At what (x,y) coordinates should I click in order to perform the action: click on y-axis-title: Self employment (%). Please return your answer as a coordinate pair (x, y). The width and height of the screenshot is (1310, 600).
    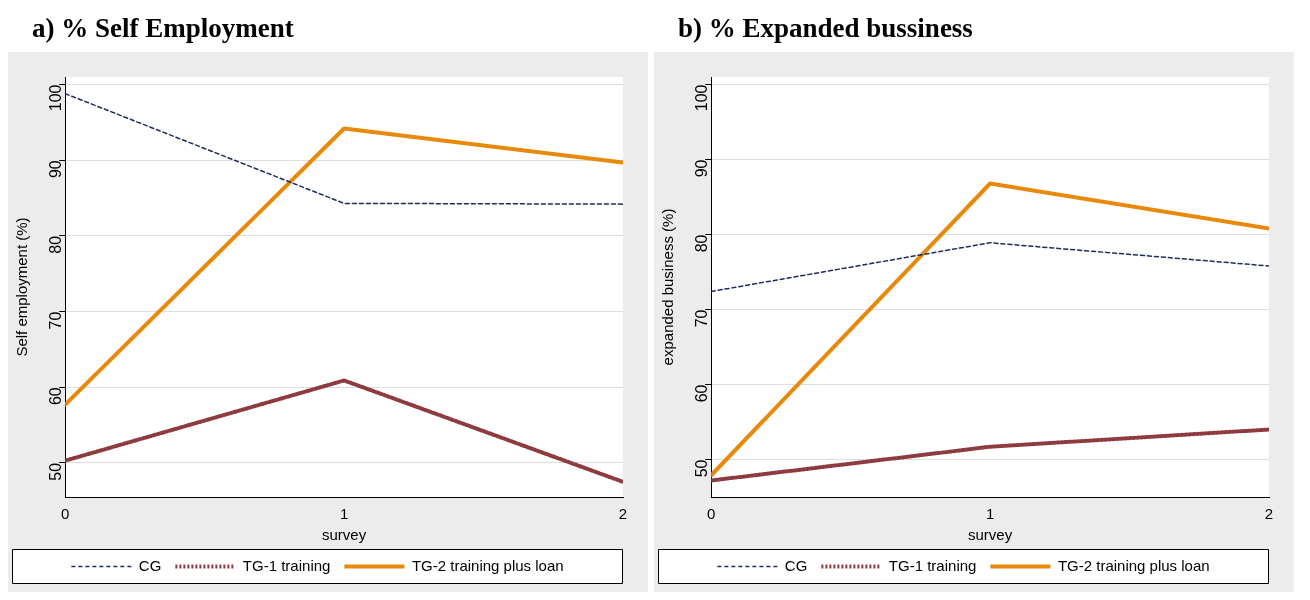
    Looking at the image, I should click on (22, 287).